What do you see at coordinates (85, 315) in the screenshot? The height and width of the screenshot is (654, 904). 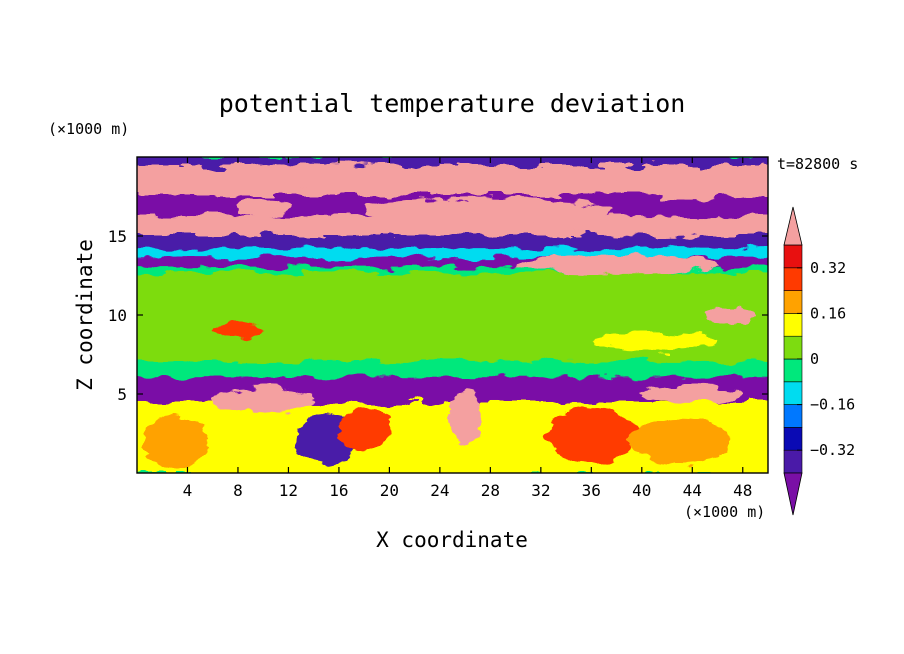 I see `y-axis-label: Z coordinate` at bounding box center [85, 315].